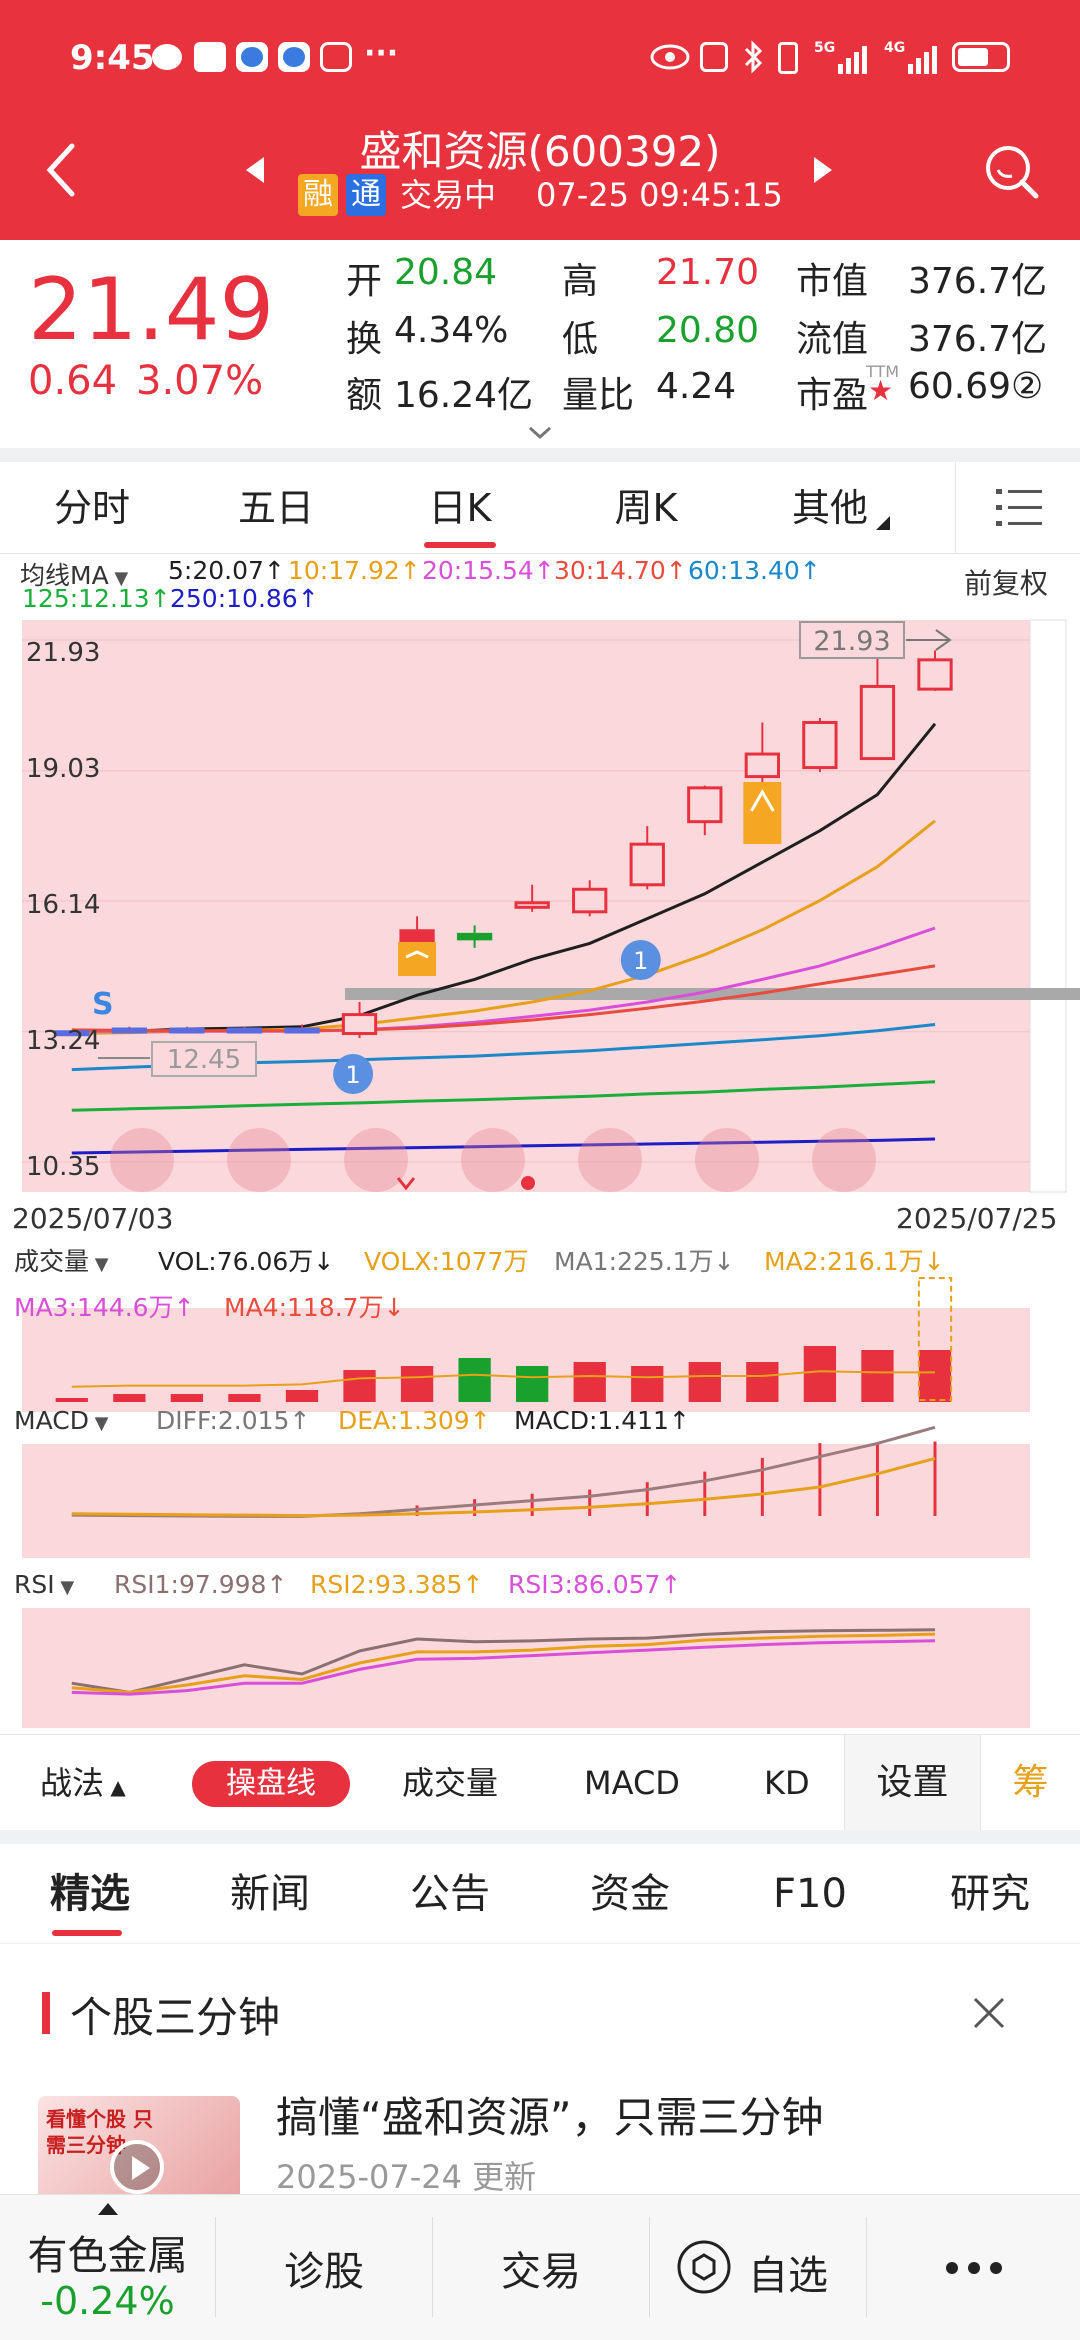 The height and width of the screenshot is (2340, 1080). What do you see at coordinates (580, 281) in the screenshot?
I see `high-label: 高` at bounding box center [580, 281].